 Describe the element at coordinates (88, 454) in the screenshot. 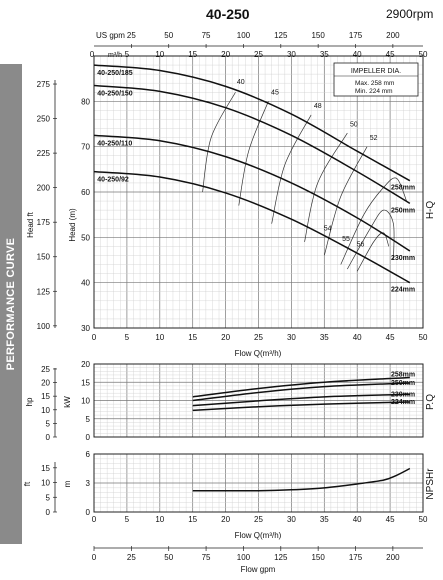

I see `npsh-m-tick-label: 6` at that location.